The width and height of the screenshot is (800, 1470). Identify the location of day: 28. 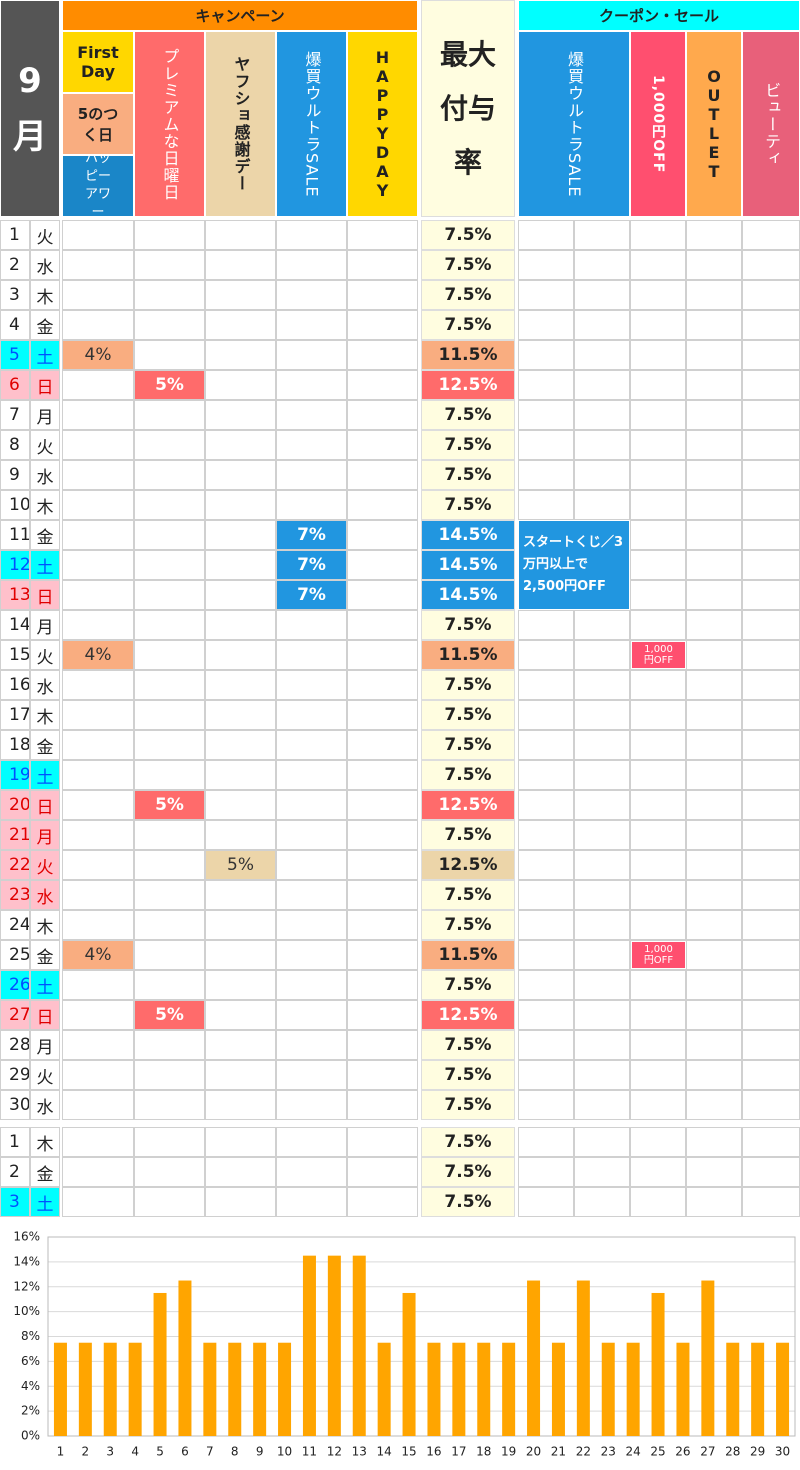
(15, 1045).